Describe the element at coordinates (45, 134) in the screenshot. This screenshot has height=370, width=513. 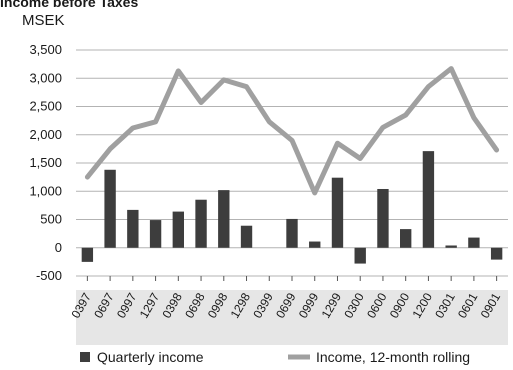
I see `y-tick-label: 2,000` at that location.